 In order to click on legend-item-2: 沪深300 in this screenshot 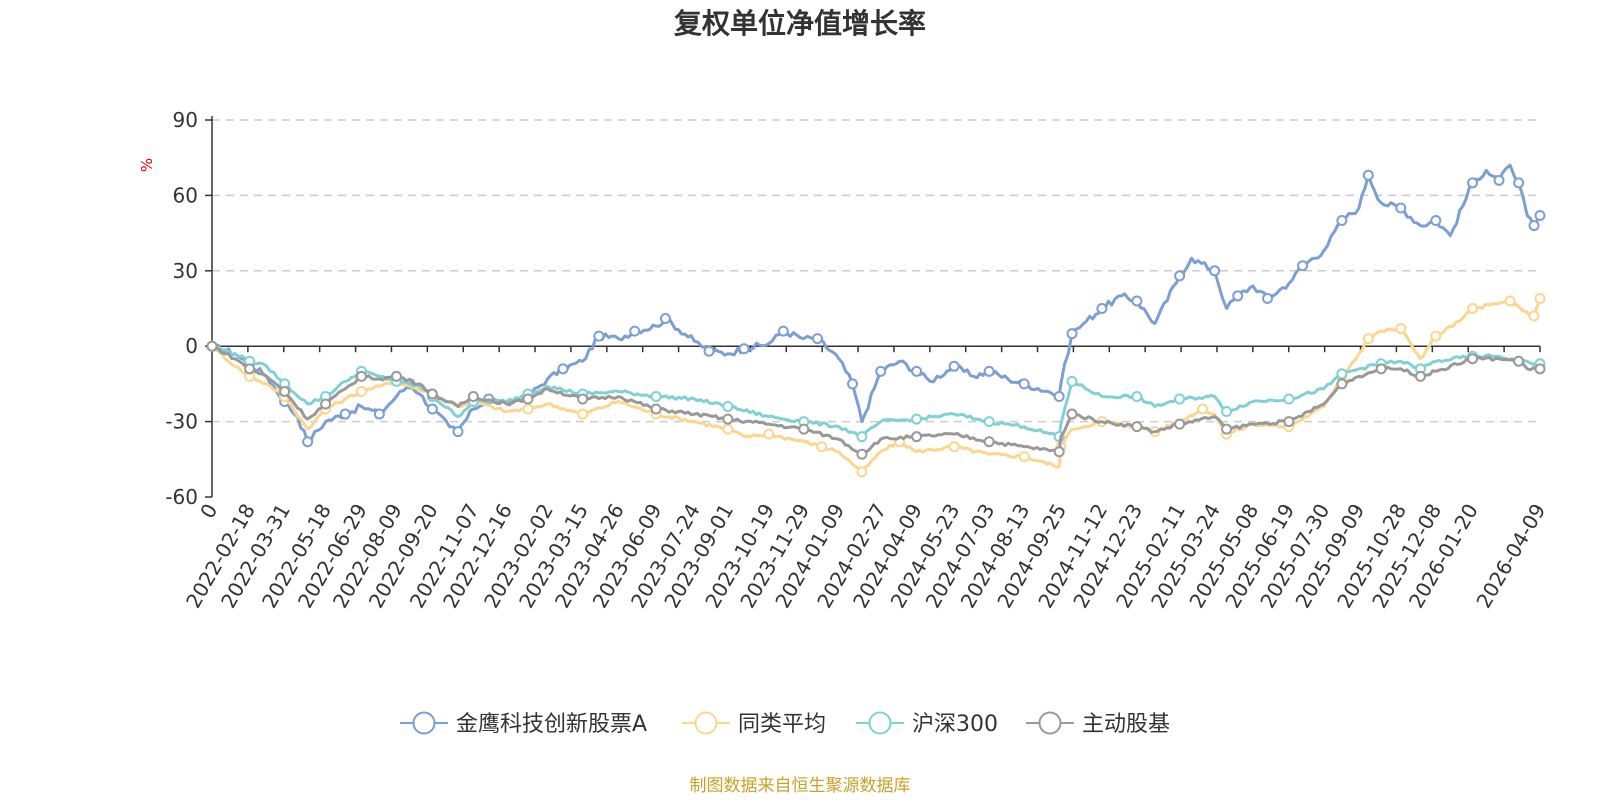, I will do `click(927, 724)`.